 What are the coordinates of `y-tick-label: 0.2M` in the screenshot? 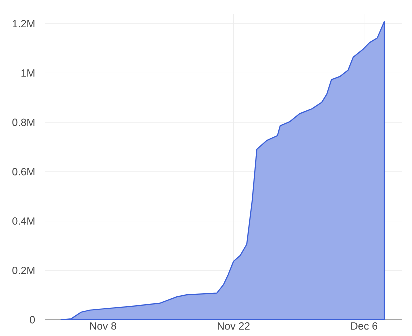 It's located at (23, 270).